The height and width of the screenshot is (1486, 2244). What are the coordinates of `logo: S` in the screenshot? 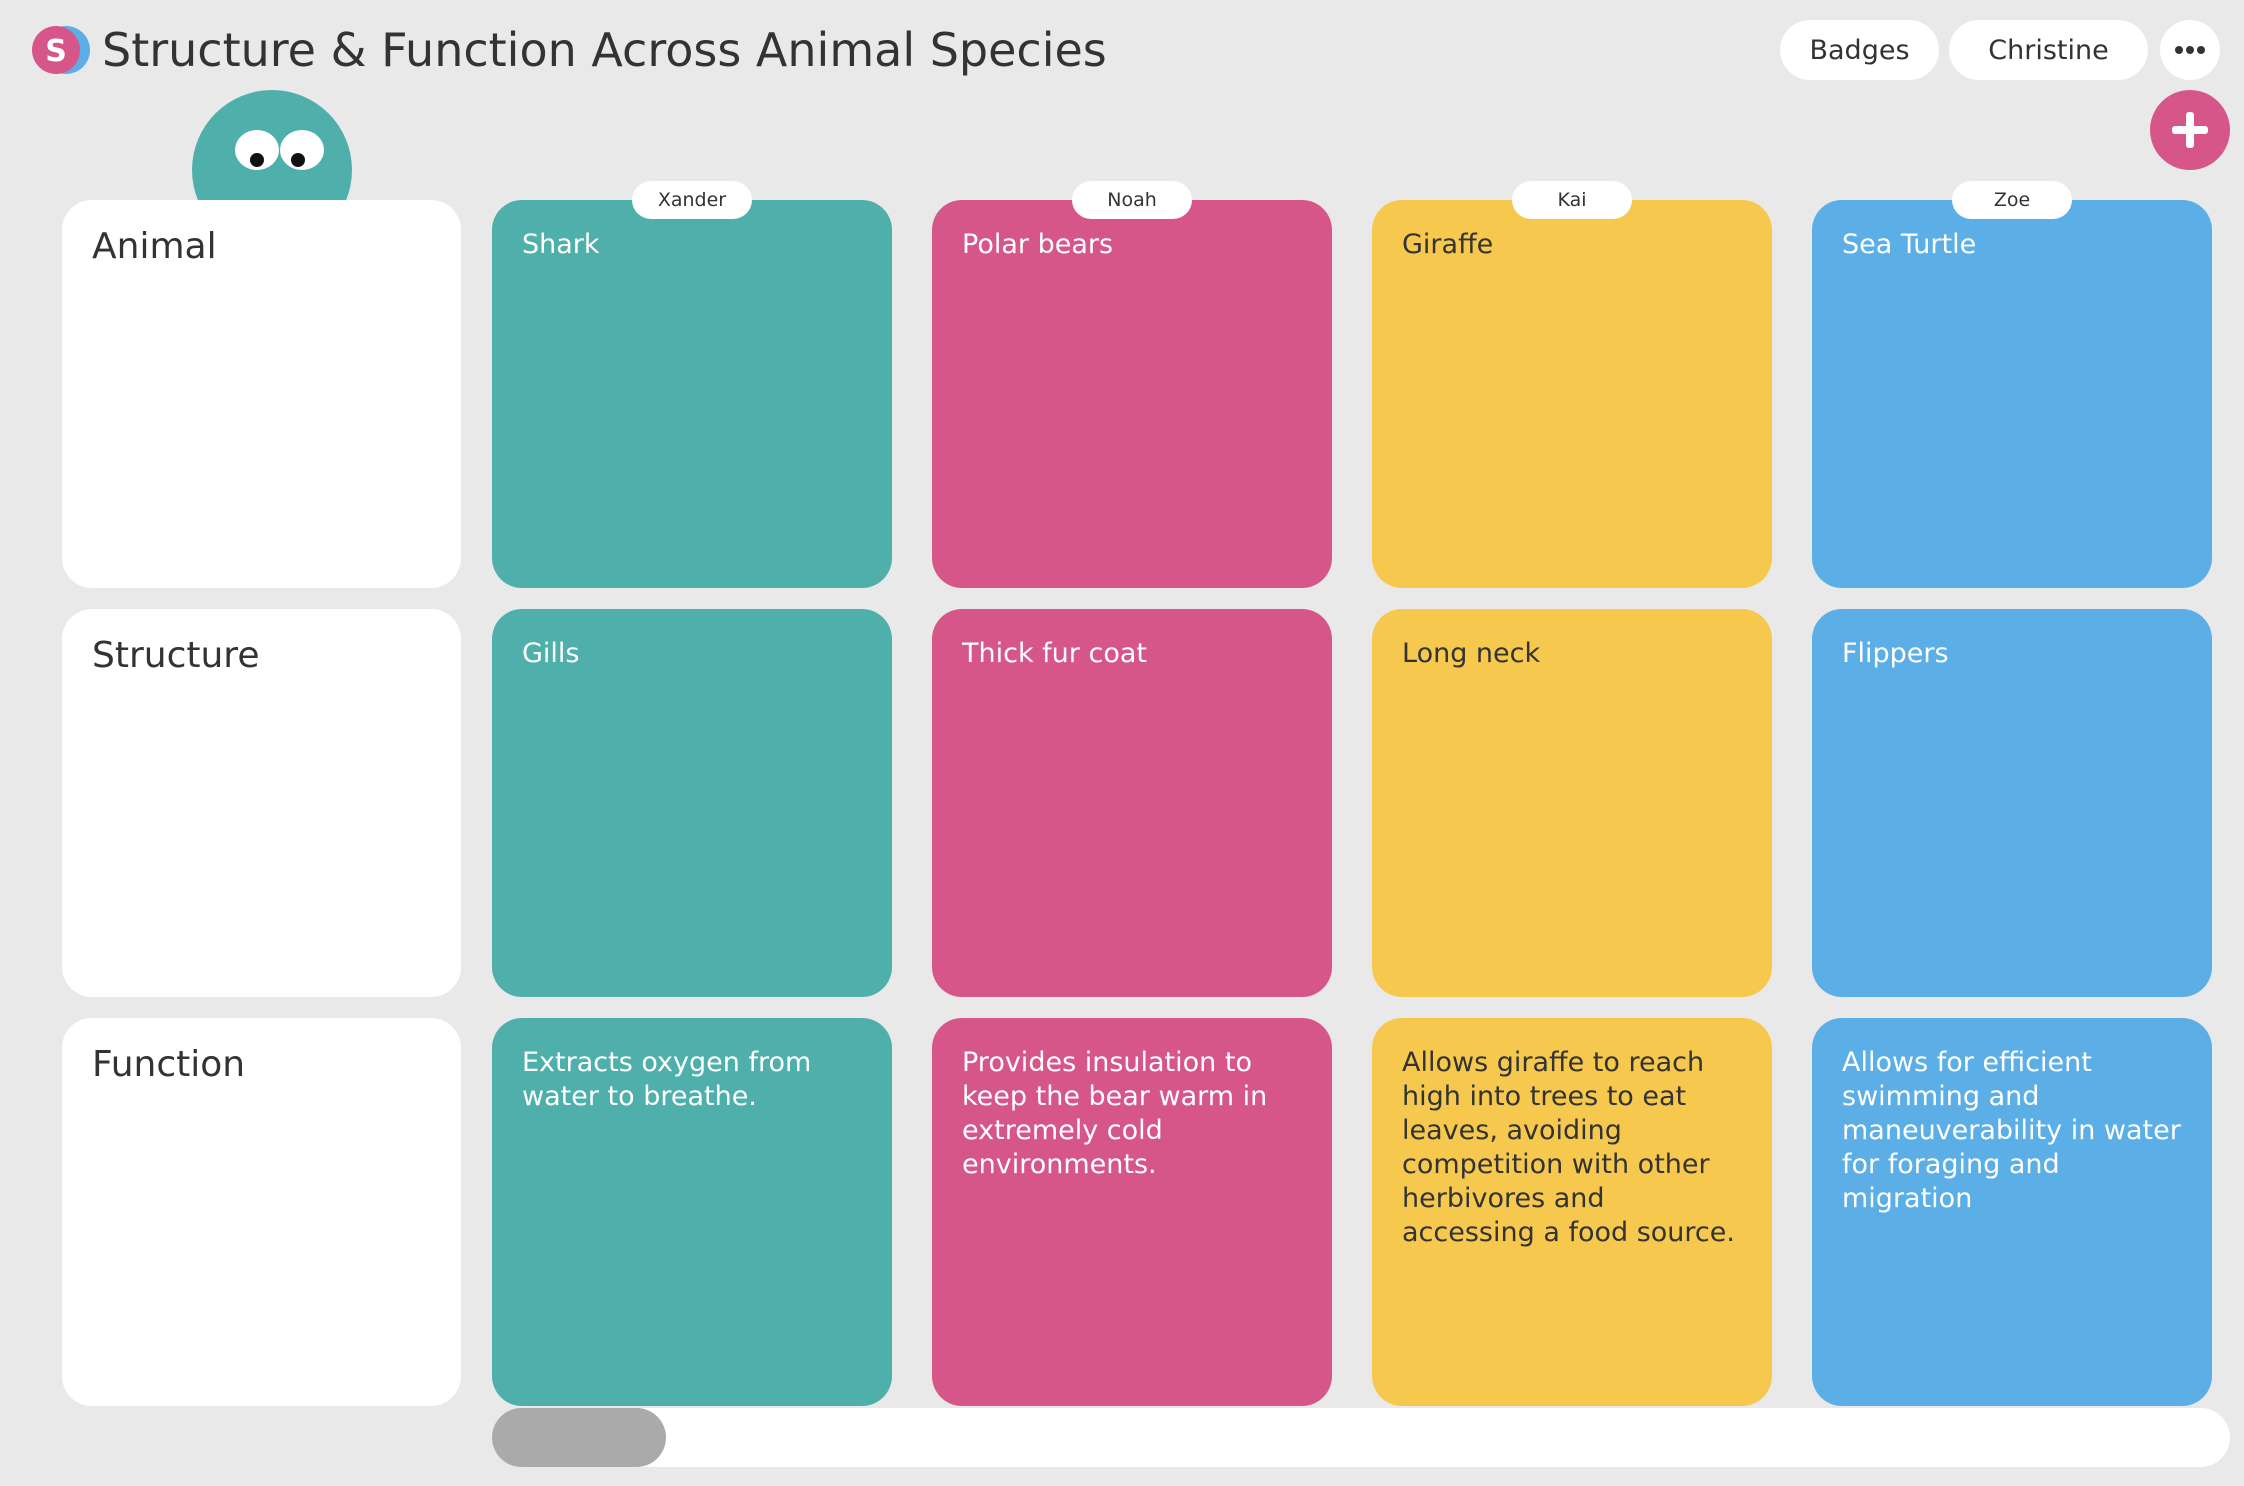 It's located at (61, 50).